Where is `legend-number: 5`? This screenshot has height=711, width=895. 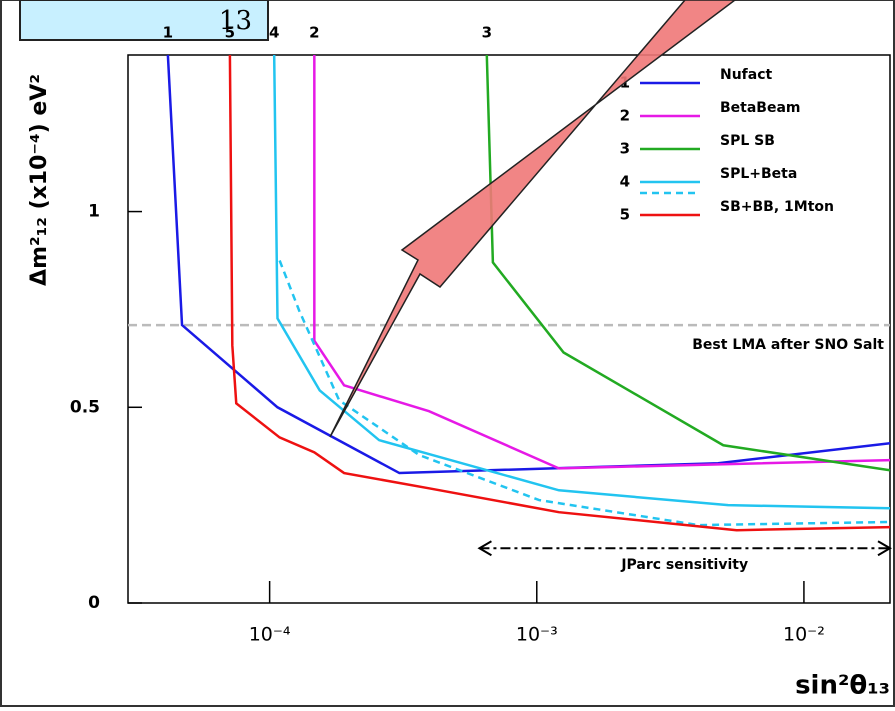
legend-number: 5 is located at coordinates (625, 215).